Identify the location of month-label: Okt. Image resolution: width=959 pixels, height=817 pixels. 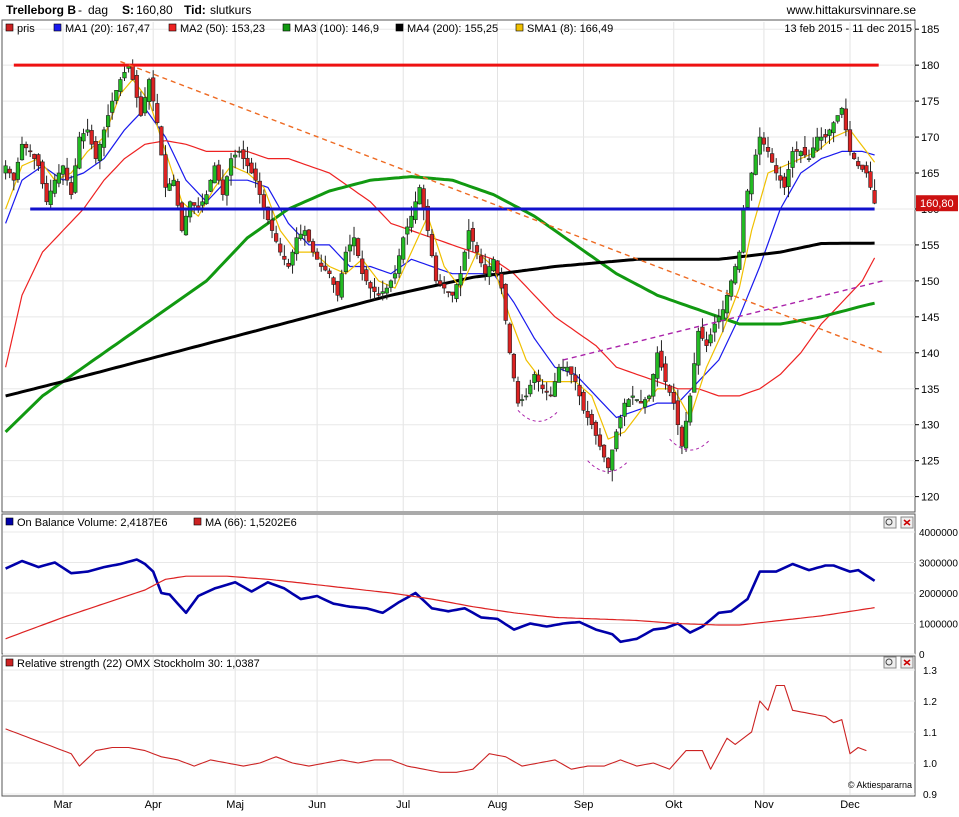
(673, 805).